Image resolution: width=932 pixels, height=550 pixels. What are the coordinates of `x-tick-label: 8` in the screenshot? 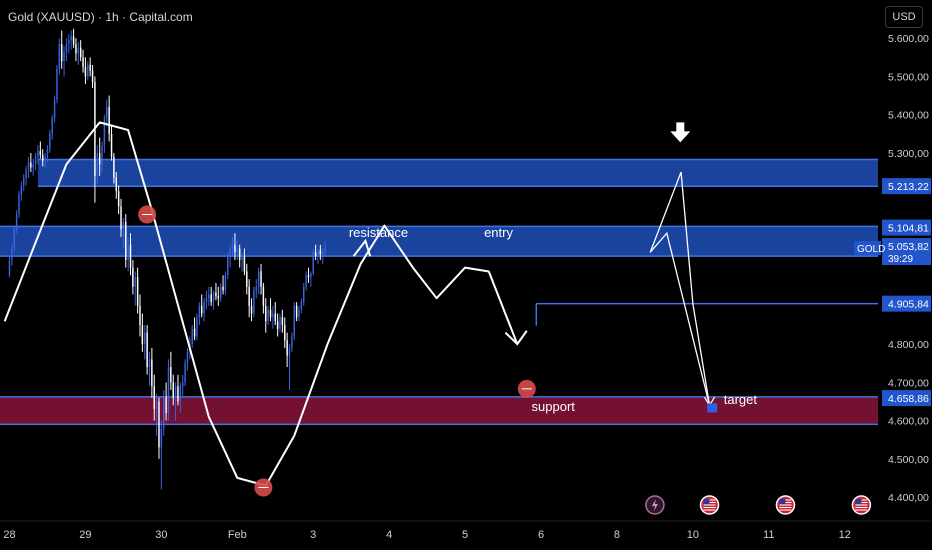 It's located at (617, 535).